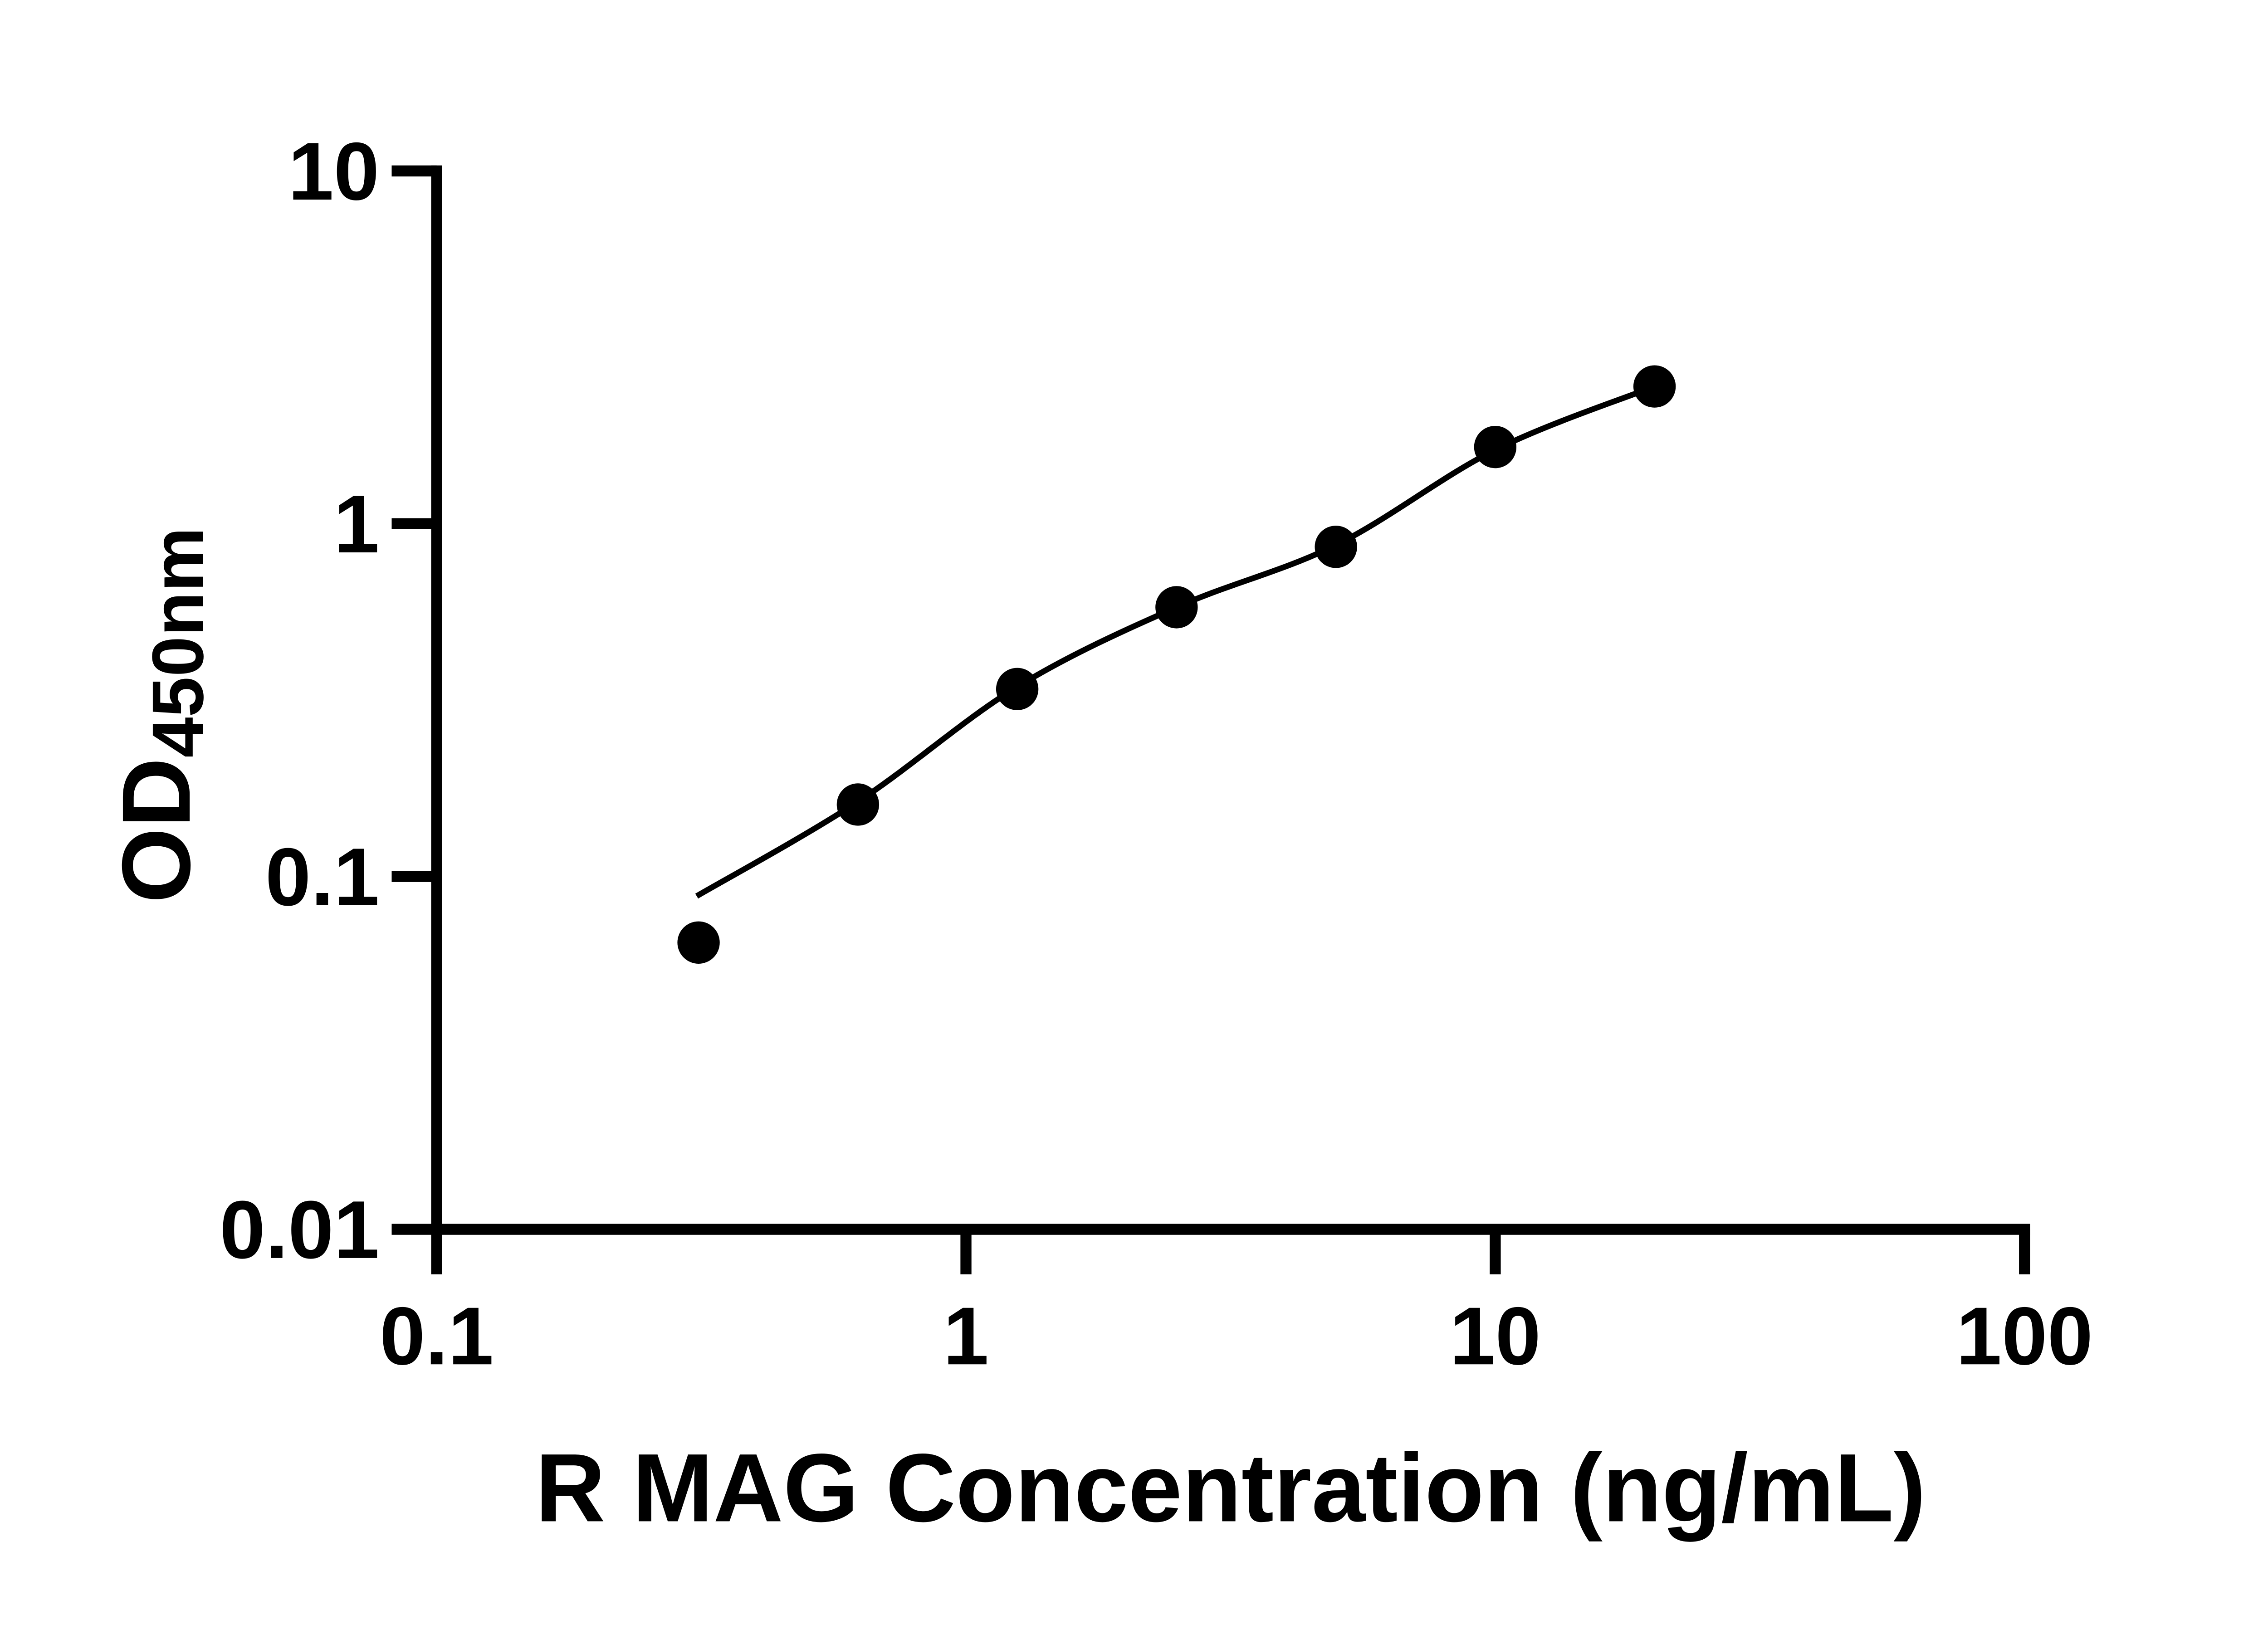  I want to click on x-tick-label-10: 10, so click(1495, 1336).